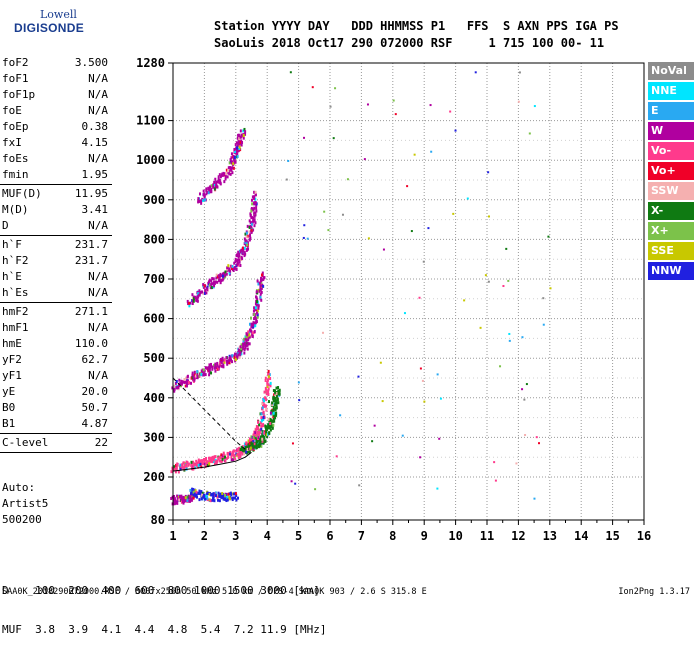 Image resolution: width=700 pixels, height=649 pixels. Describe the element at coordinates (329, 536) in the screenshot. I see `x-tick-label: 6` at that location.